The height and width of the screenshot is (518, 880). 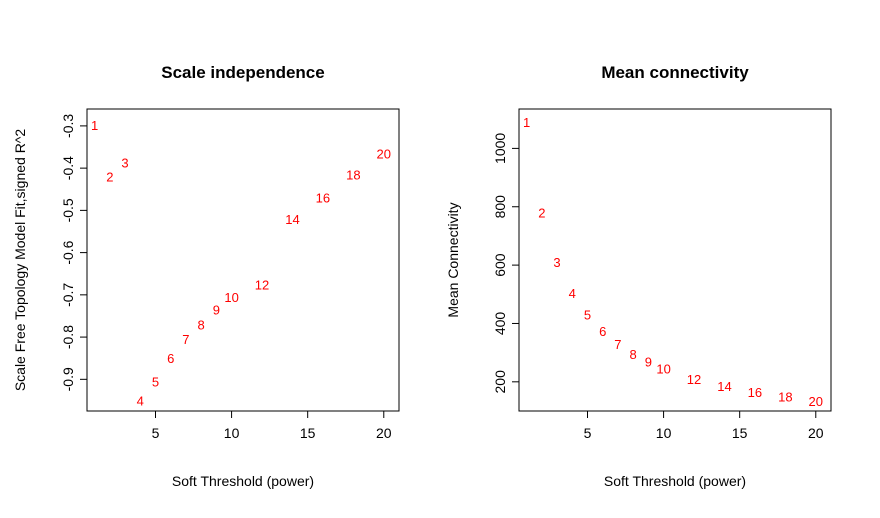 What do you see at coordinates (500, 324) in the screenshot?
I see `panel-2-y-tick-label: 400` at bounding box center [500, 324].